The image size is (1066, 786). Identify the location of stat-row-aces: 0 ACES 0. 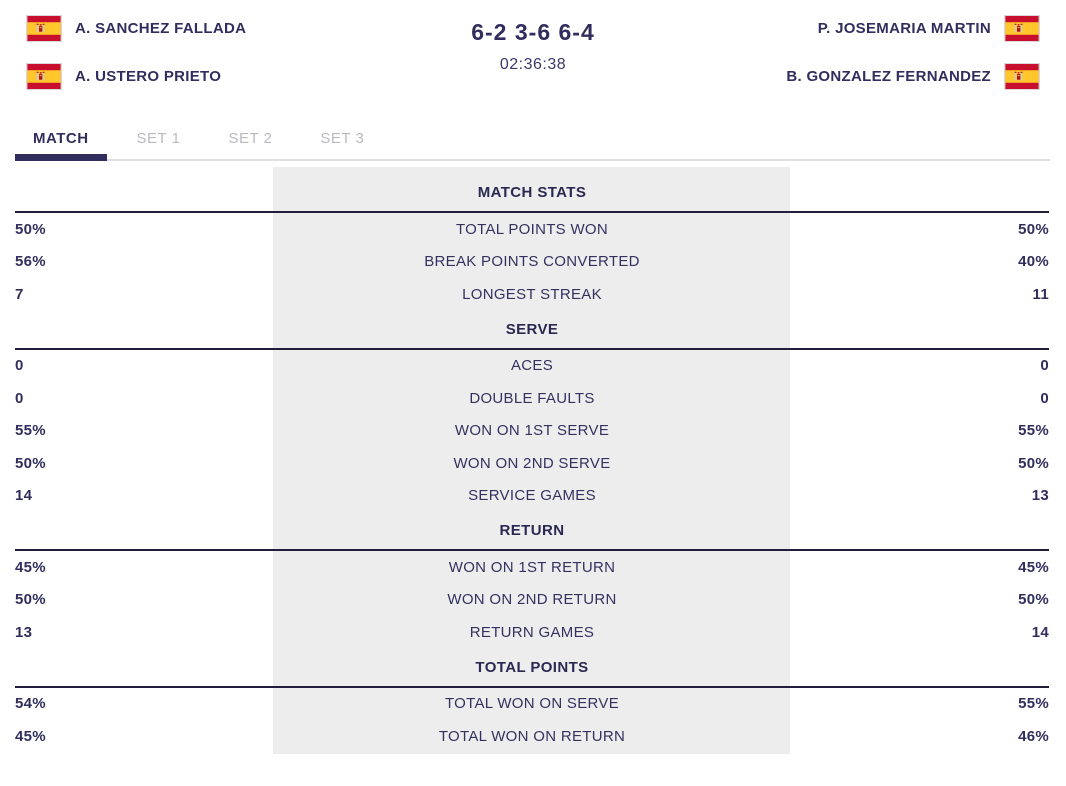
(532, 366).